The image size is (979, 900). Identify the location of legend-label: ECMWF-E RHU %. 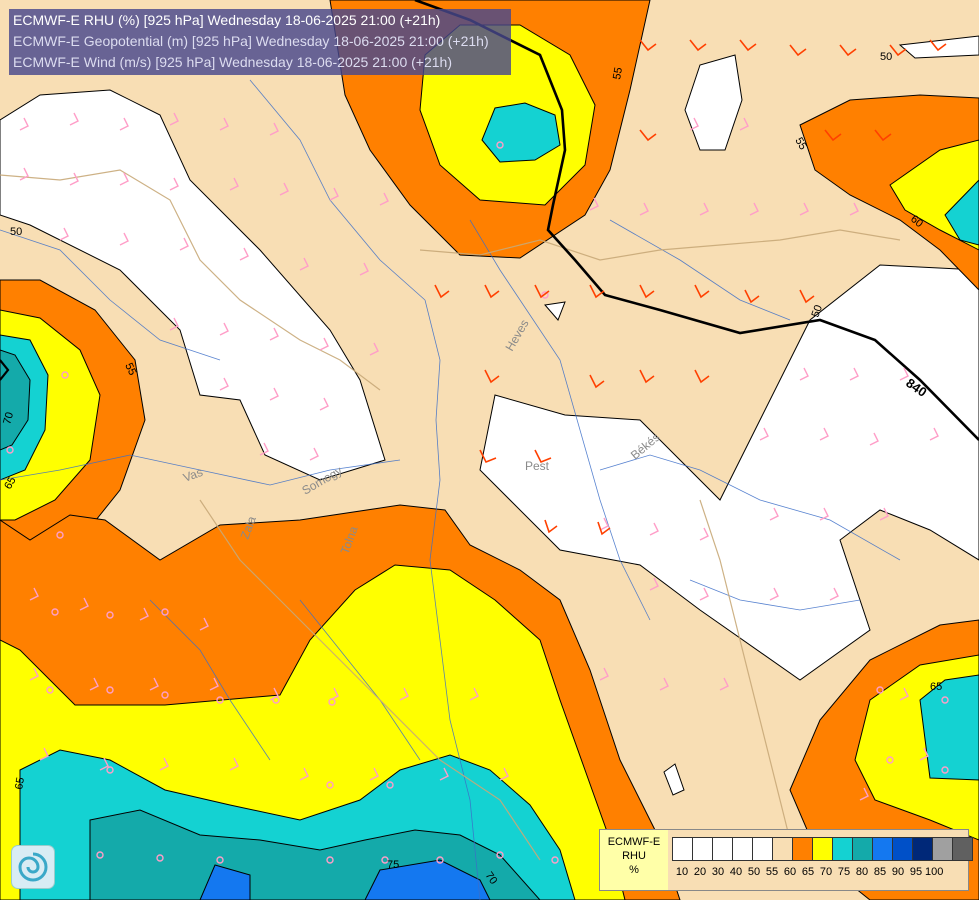
(634, 860).